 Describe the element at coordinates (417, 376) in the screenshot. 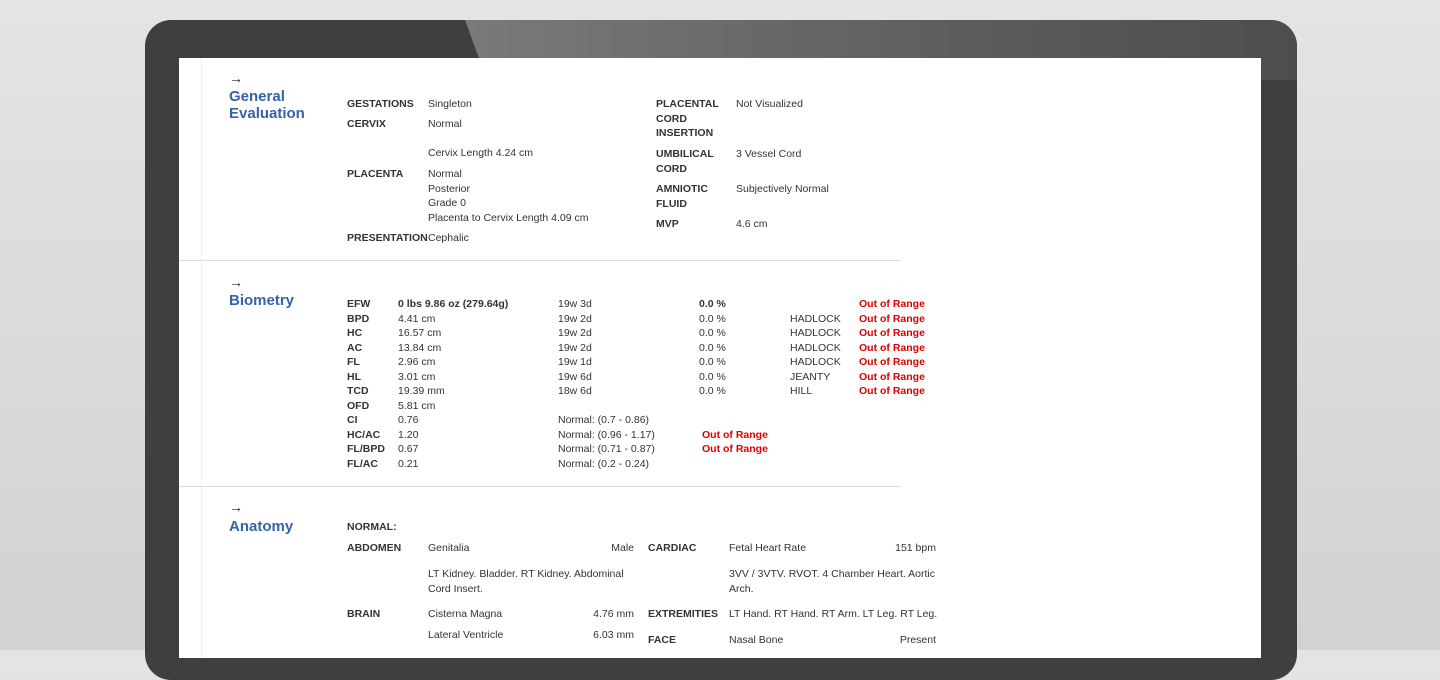

I see `measure-value: 3.01 cm` at that location.